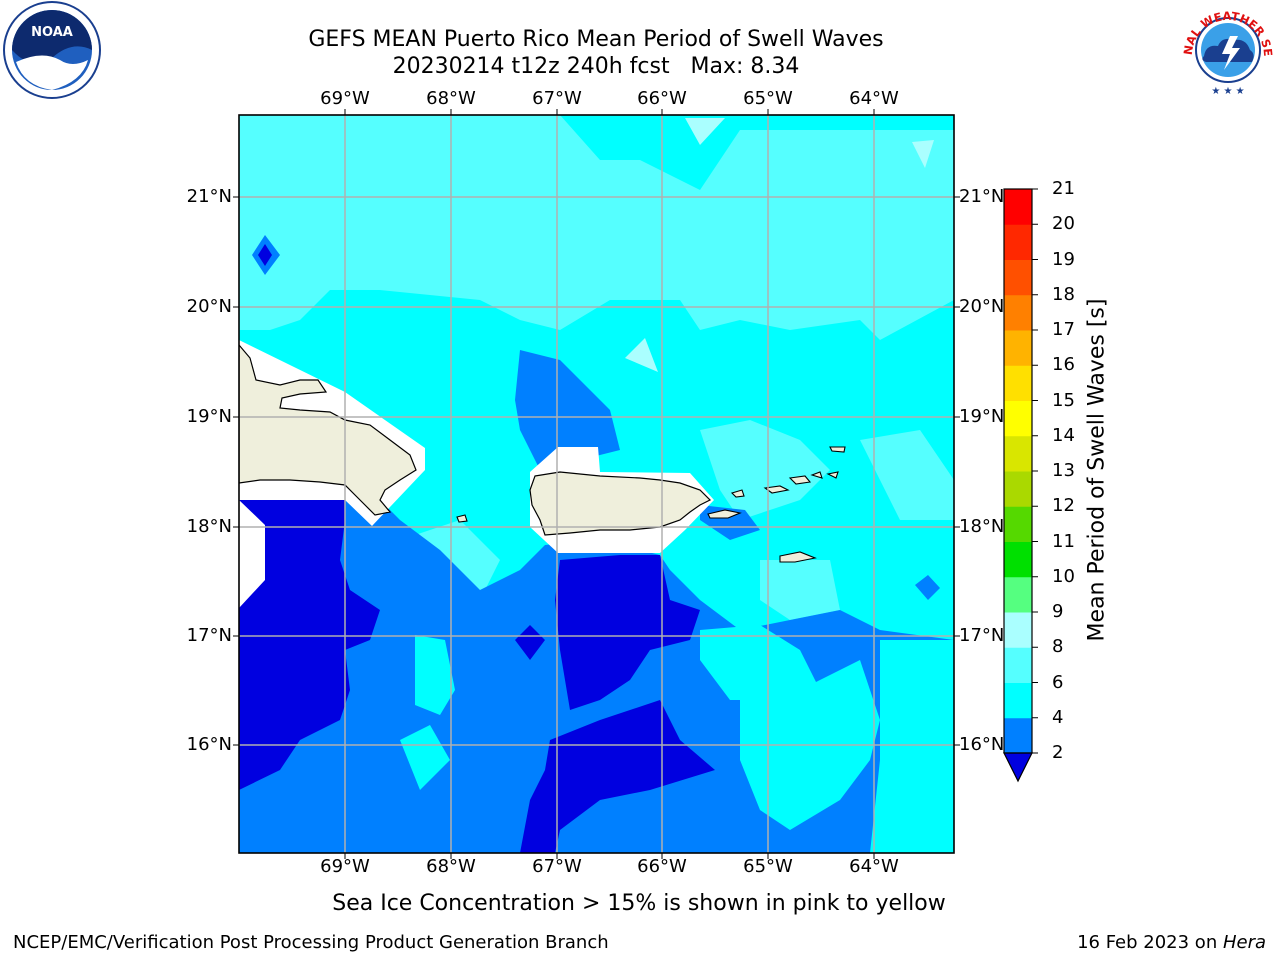 Image resolution: width=1280 pixels, height=960 pixels. Describe the element at coordinates (1063, 541) in the screenshot. I see `colorbar-level-label: 11` at that location.